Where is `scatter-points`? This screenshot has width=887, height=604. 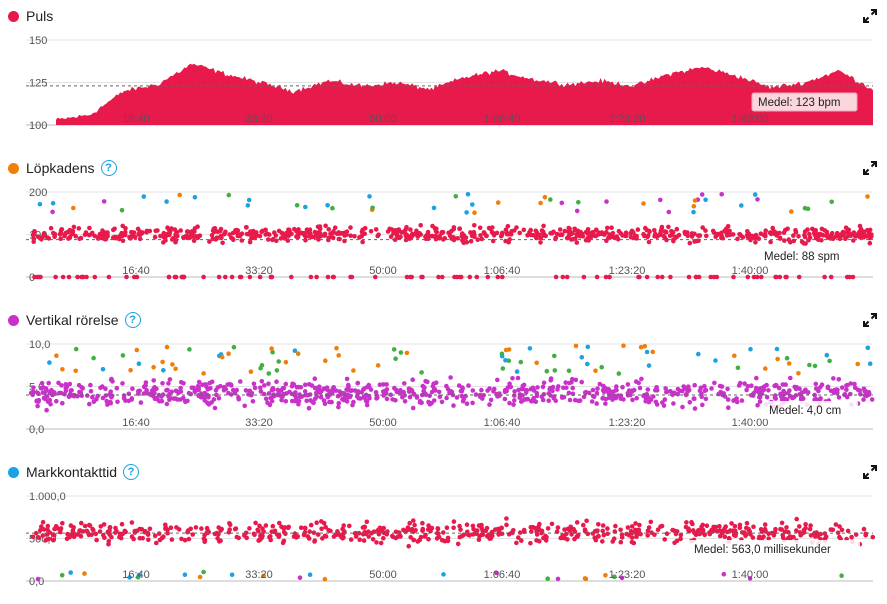 scatter-points is located at coordinates (451, 378).